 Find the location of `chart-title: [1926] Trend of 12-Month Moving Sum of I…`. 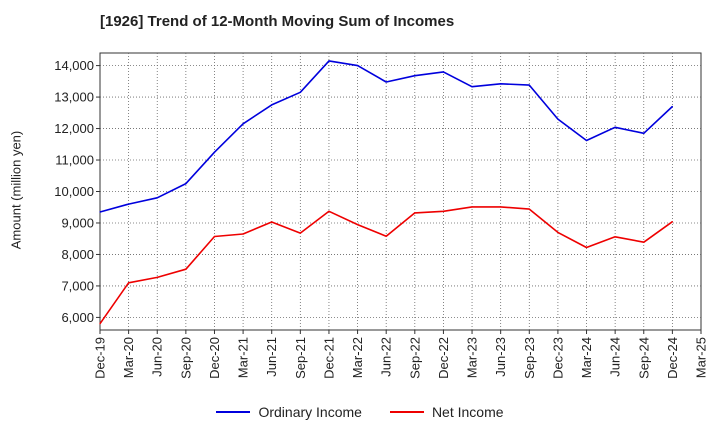

chart-title: [1926] Trend of 12-Month Moving Sum of I… is located at coordinates (277, 21).